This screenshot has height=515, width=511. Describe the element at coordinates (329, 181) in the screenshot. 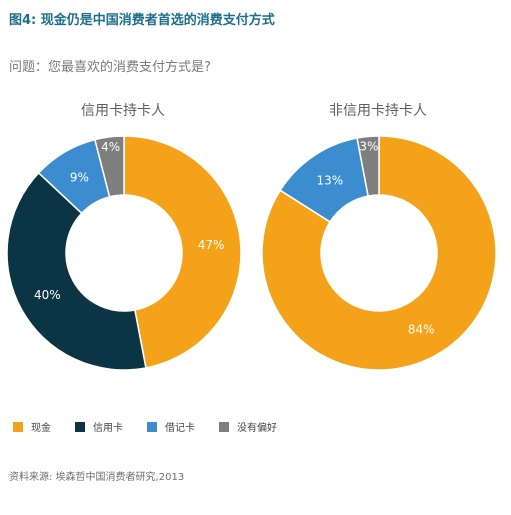

I see `data-label-debit-card: 13%` at that location.